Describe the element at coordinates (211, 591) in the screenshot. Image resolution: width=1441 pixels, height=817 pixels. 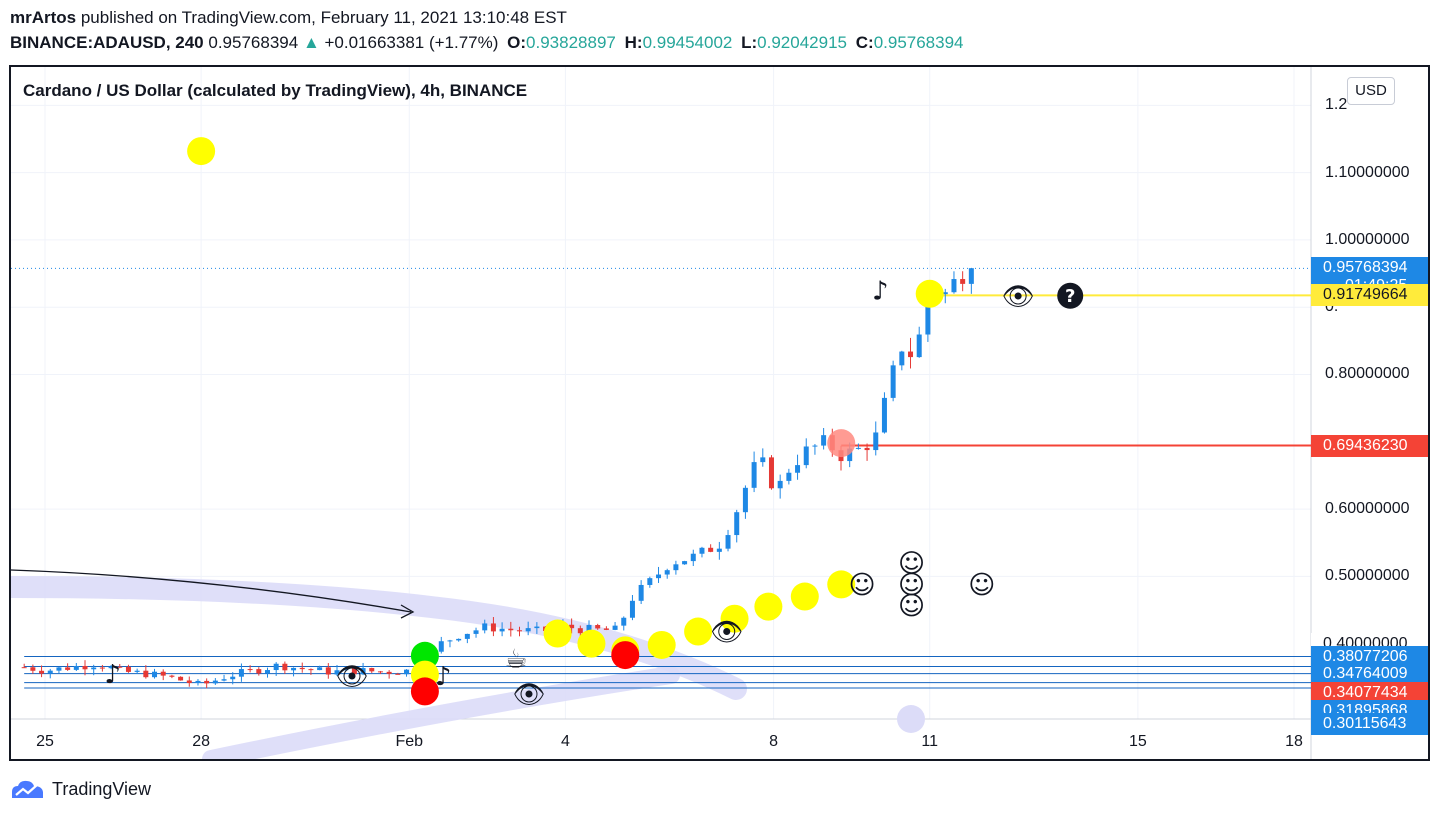
I see `arrow-drawing` at that location.